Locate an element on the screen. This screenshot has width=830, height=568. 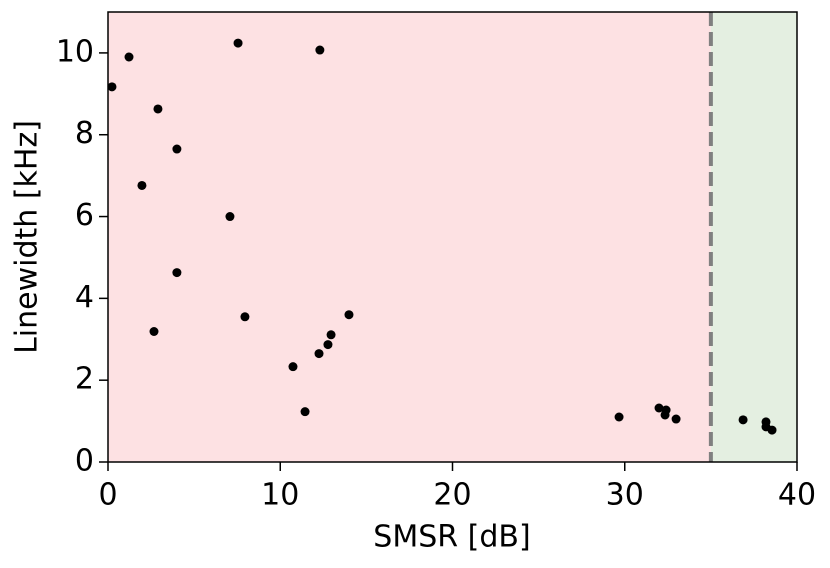
y-tick-label: 2 is located at coordinates (84, 379).